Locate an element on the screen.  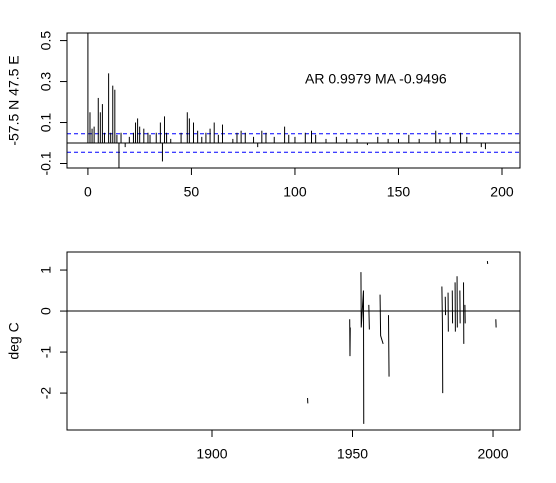
x-tick-label: 150 is located at coordinates (399, 192).